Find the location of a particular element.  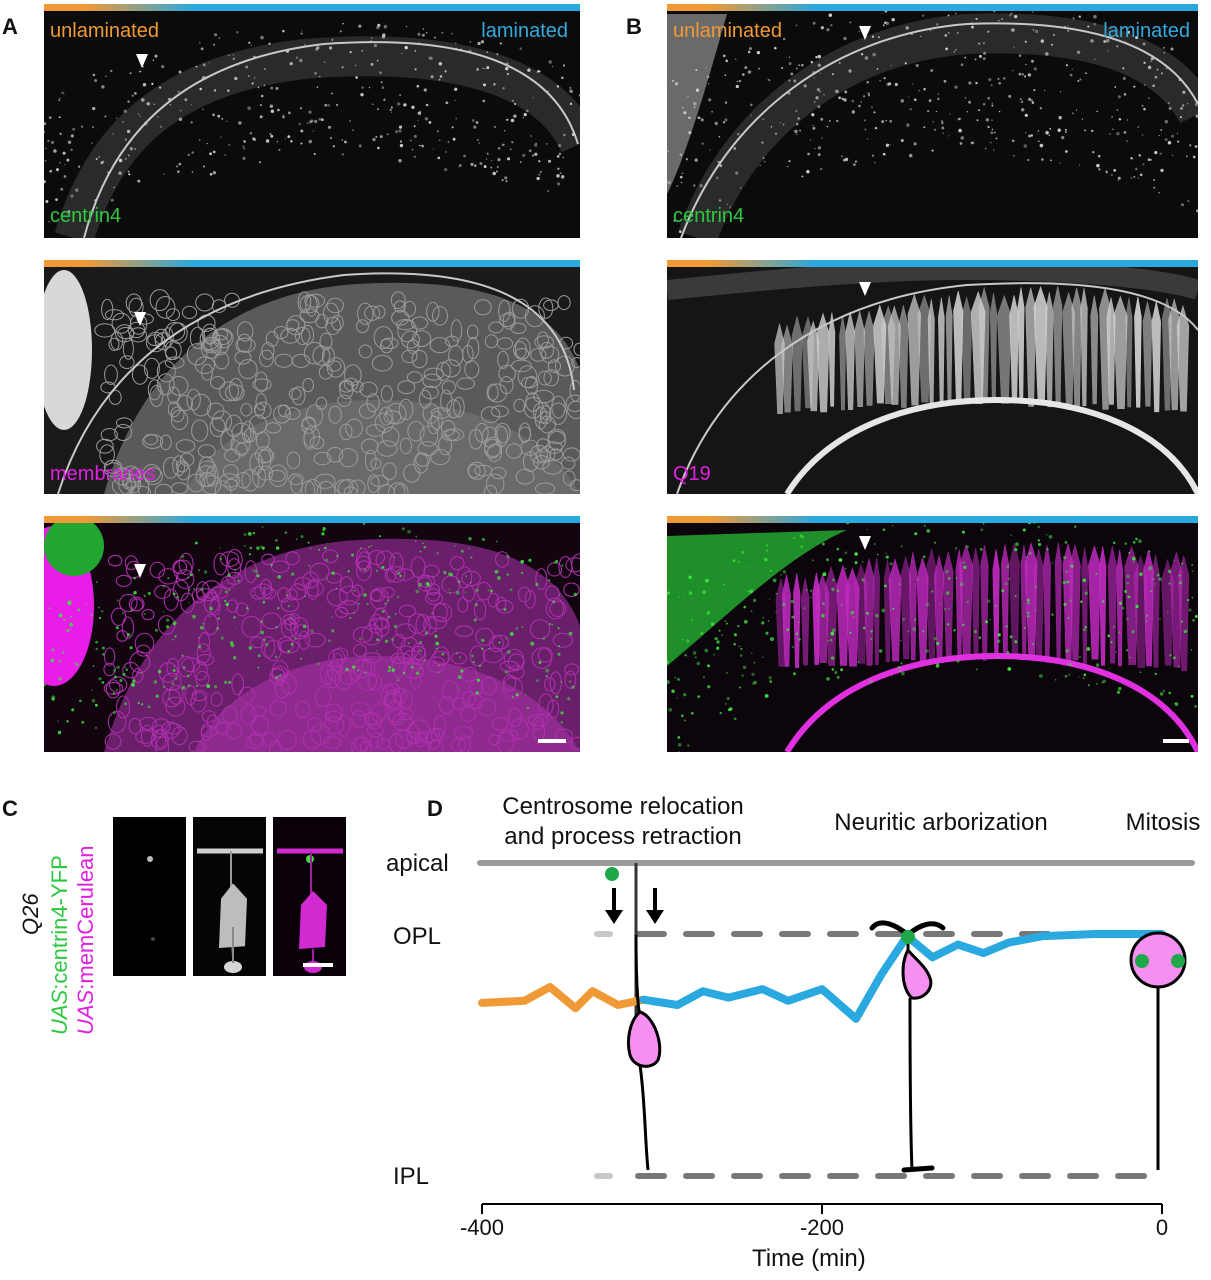

panel-b-centrin-image: unlaminated laminated centrin4 is located at coordinates (932, 121).